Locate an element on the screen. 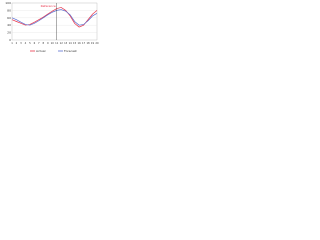  y-tick-label: 60 is located at coordinates (9, 18).